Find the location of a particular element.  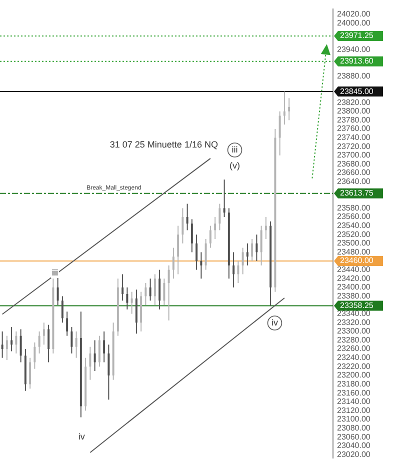

y-tick-label: 23780.00 is located at coordinates (354, 119).